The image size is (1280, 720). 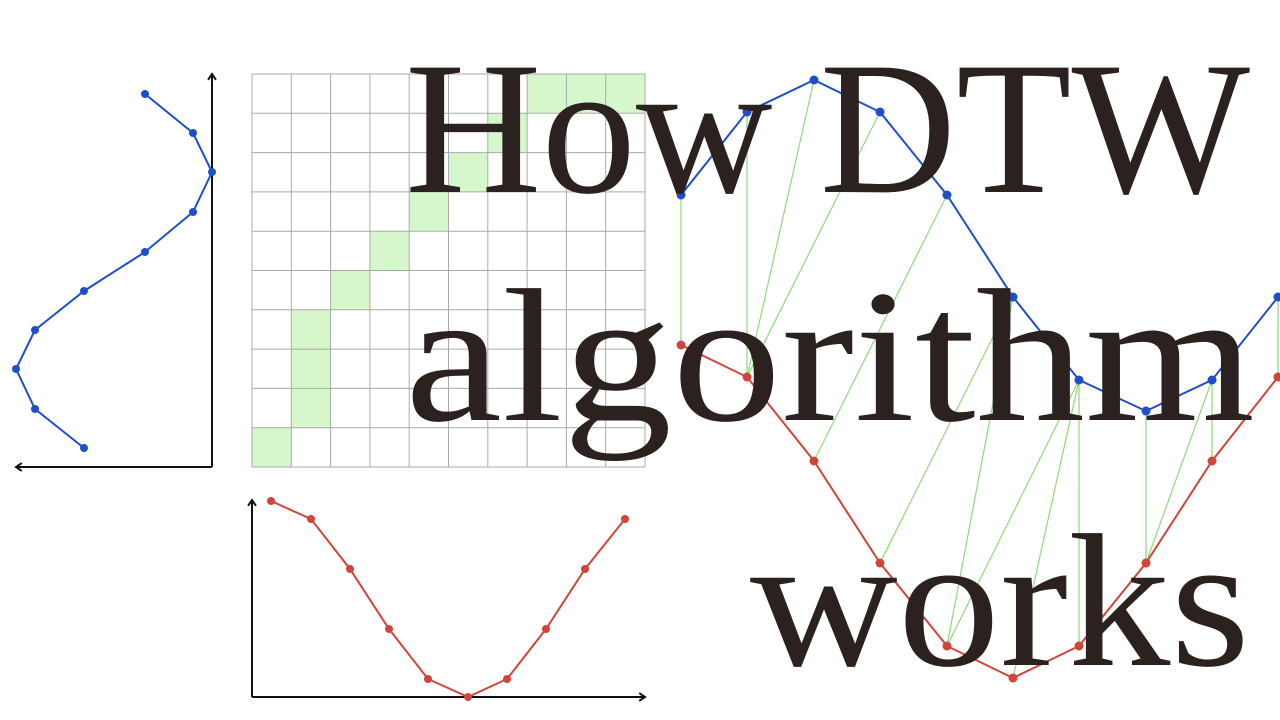 I want to click on title-line: works, so click(x=1000, y=602).